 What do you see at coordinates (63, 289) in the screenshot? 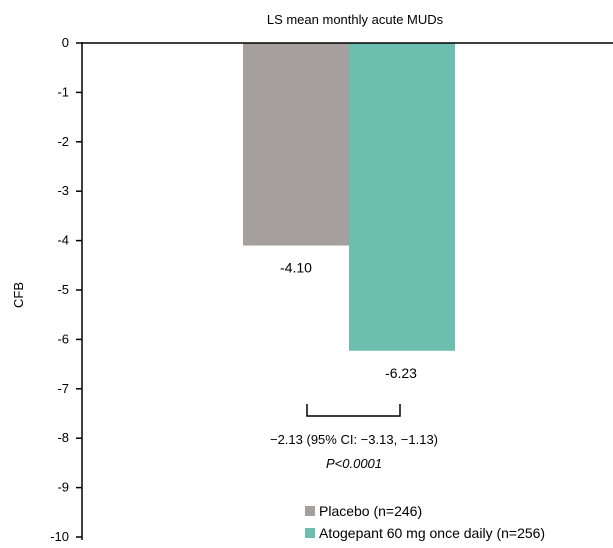
I see `y-tick-label: -5` at bounding box center [63, 289].